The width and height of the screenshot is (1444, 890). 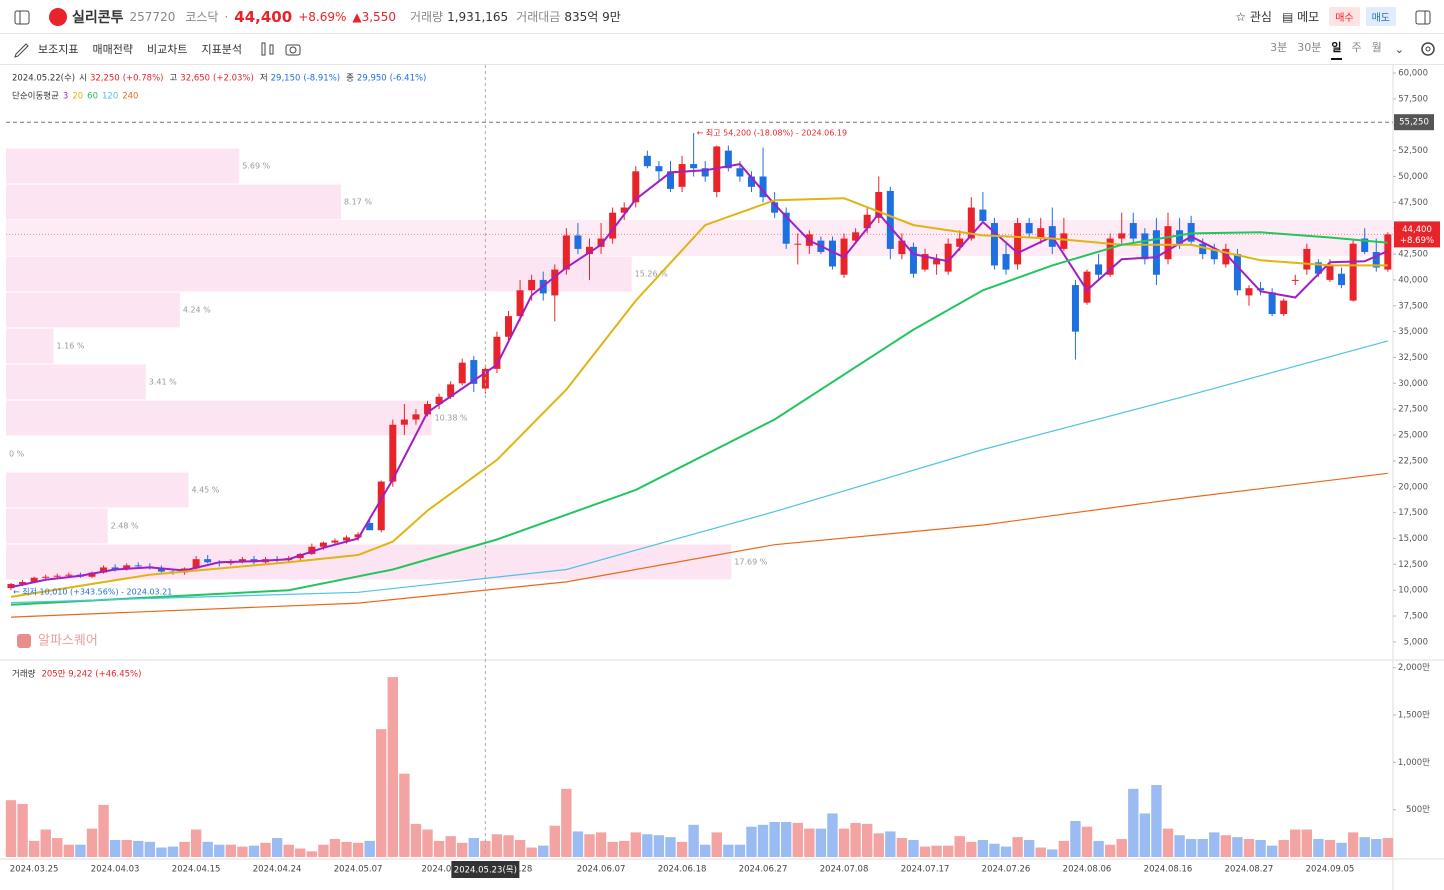 I want to click on info-label: 고, so click(x=173, y=79).